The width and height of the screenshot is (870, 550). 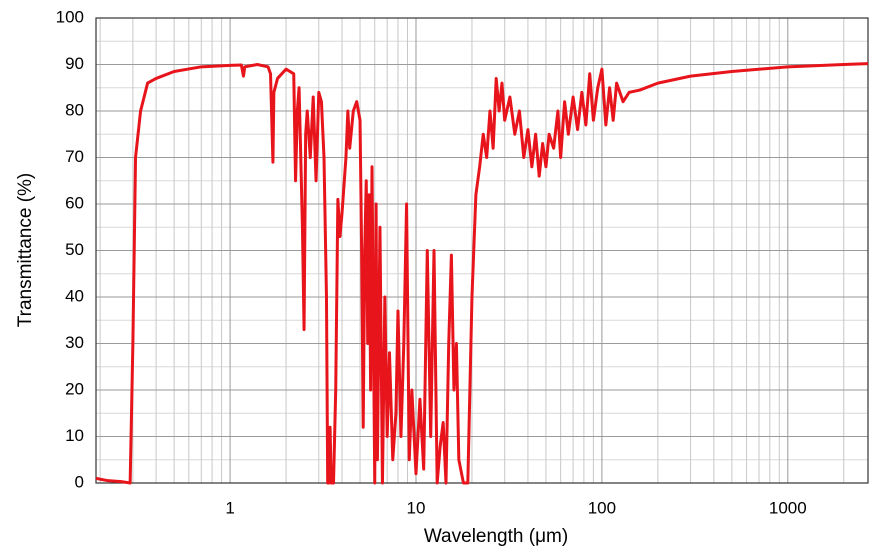 What do you see at coordinates (74, 249) in the screenshot?
I see `y-tick-label: 50` at bounding box center [74, 249].